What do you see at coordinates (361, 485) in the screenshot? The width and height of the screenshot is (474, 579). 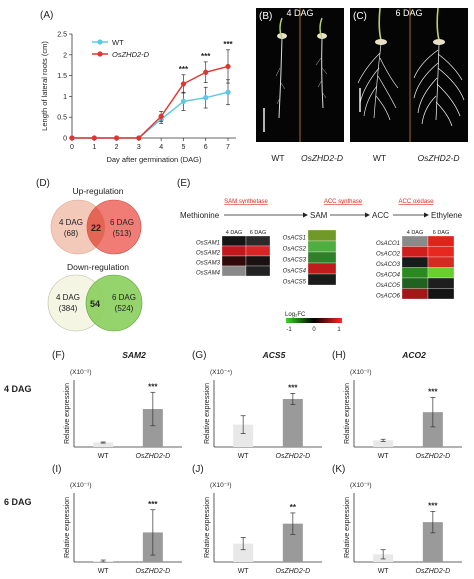 I see `scale-label: (X10⁻³)` at bounding box center [361, 485].